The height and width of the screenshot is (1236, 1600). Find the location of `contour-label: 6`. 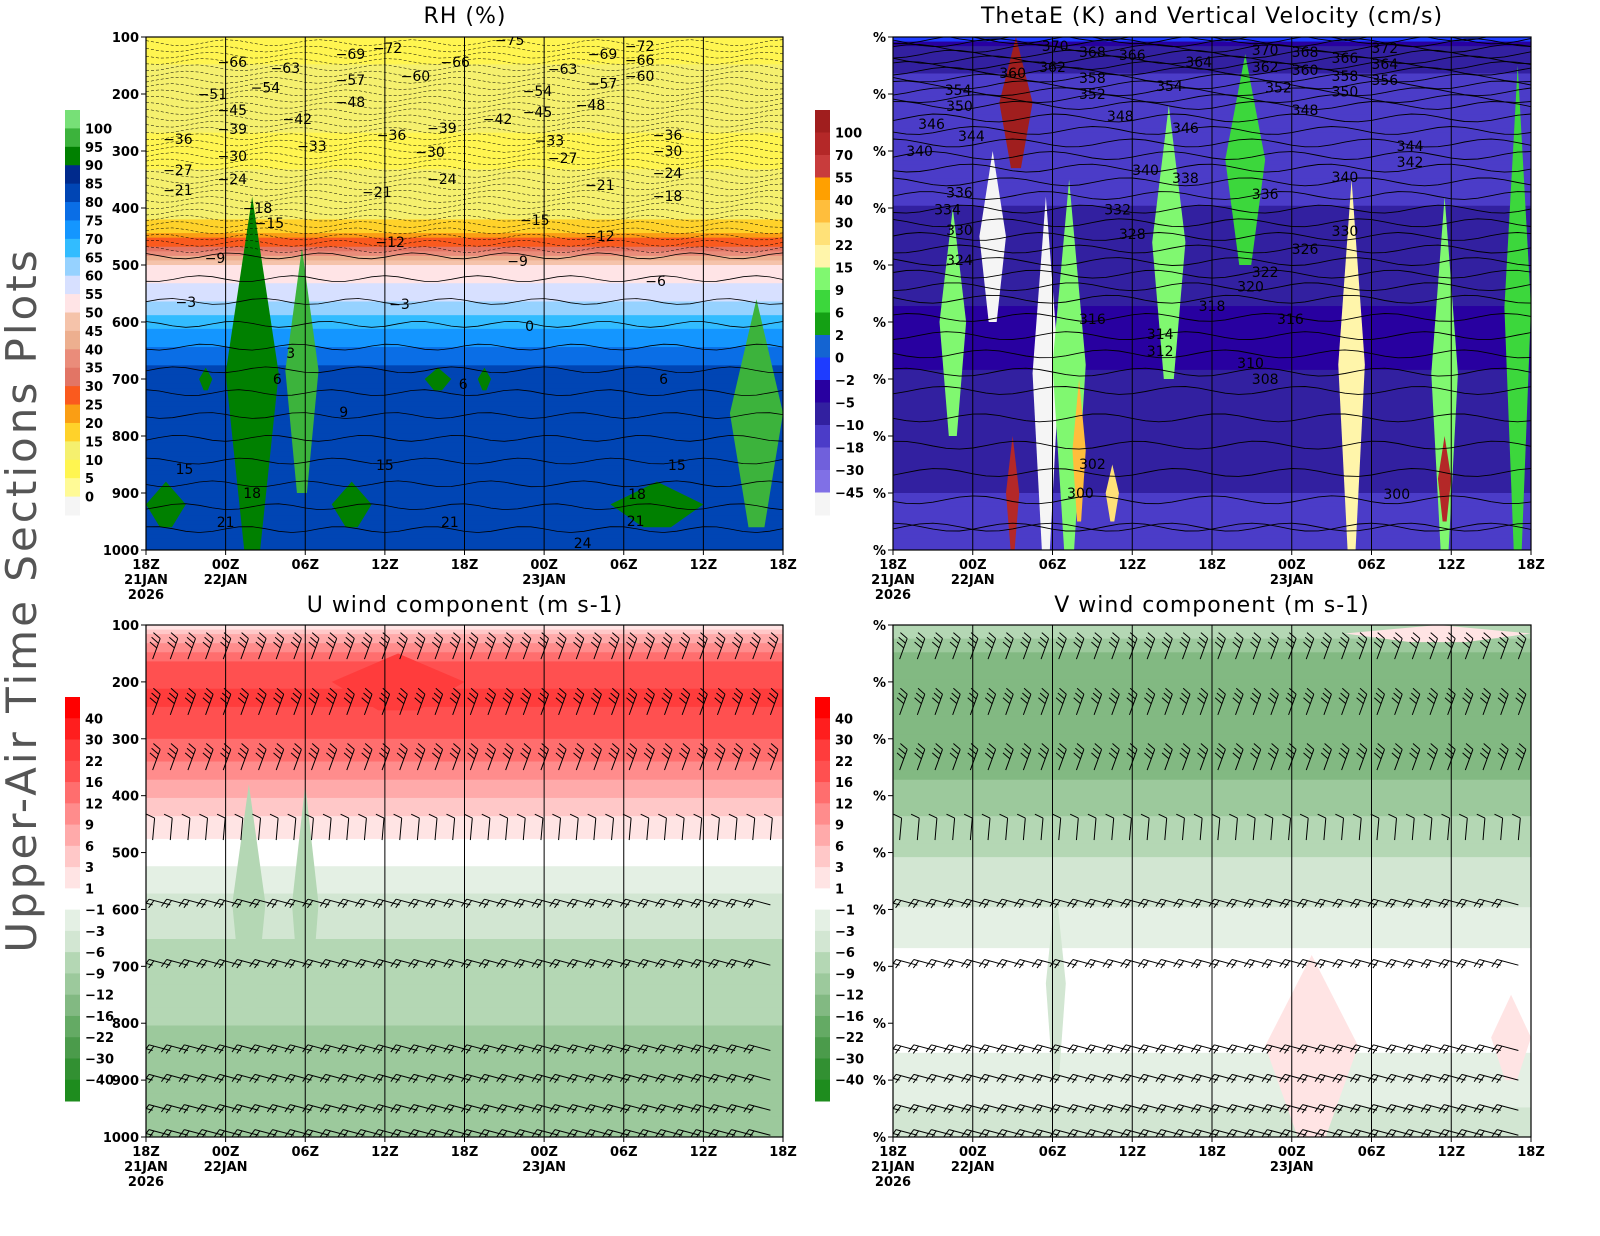

contour-label: 6 is located at coordinates (463, 385).